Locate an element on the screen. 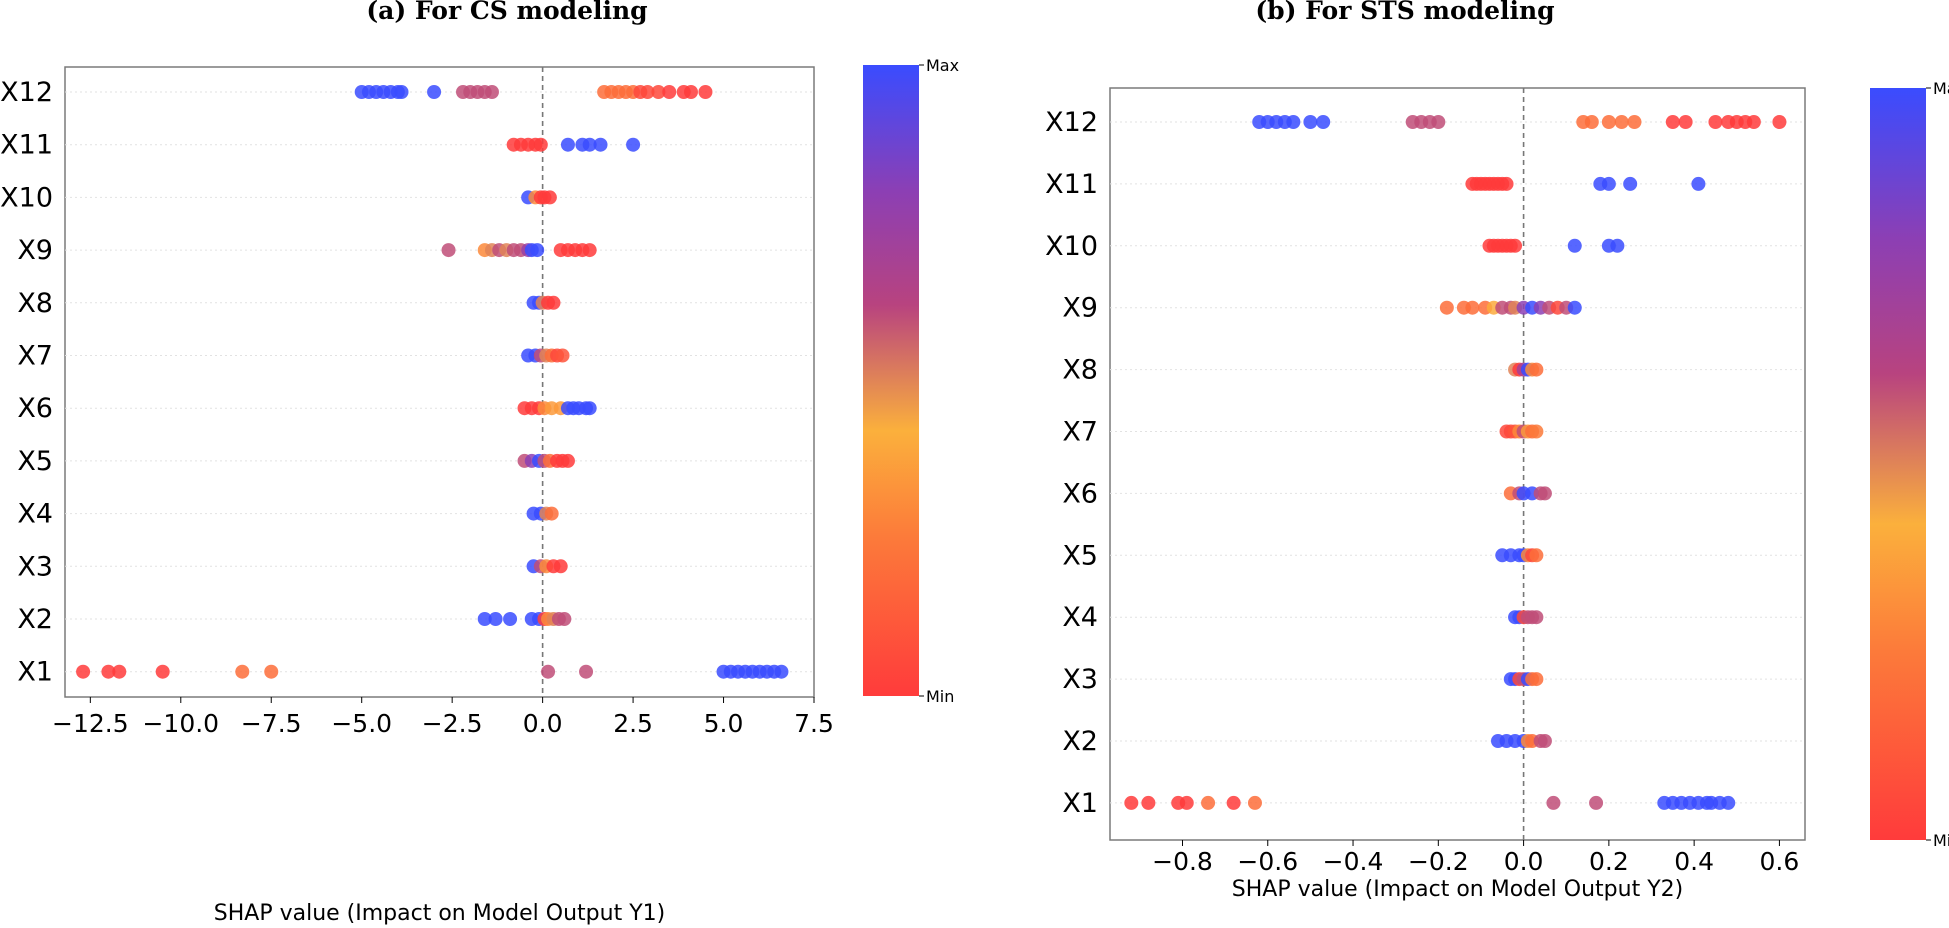 The height and width of the screenshot is (928, 1949). x-tick-label: −0.4 is located at coordinates (1353, 861).